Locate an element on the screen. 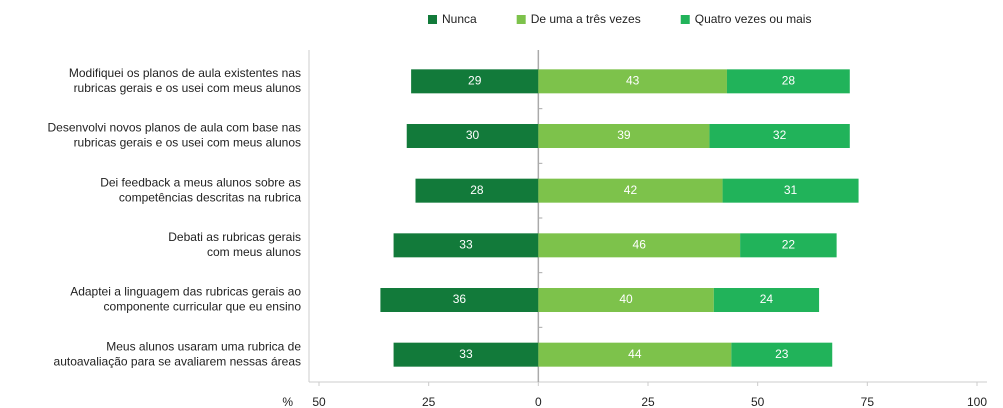  legend-label: Quatro vezes ou mais is located at coordinates (753, 19).